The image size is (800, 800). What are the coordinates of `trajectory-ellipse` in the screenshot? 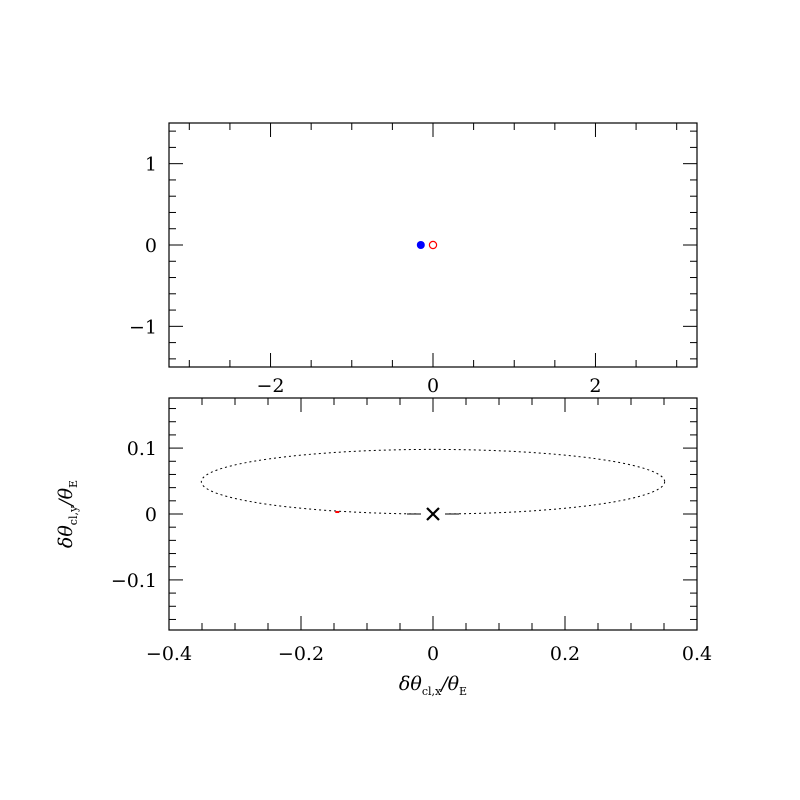 It's located at (433, 481).